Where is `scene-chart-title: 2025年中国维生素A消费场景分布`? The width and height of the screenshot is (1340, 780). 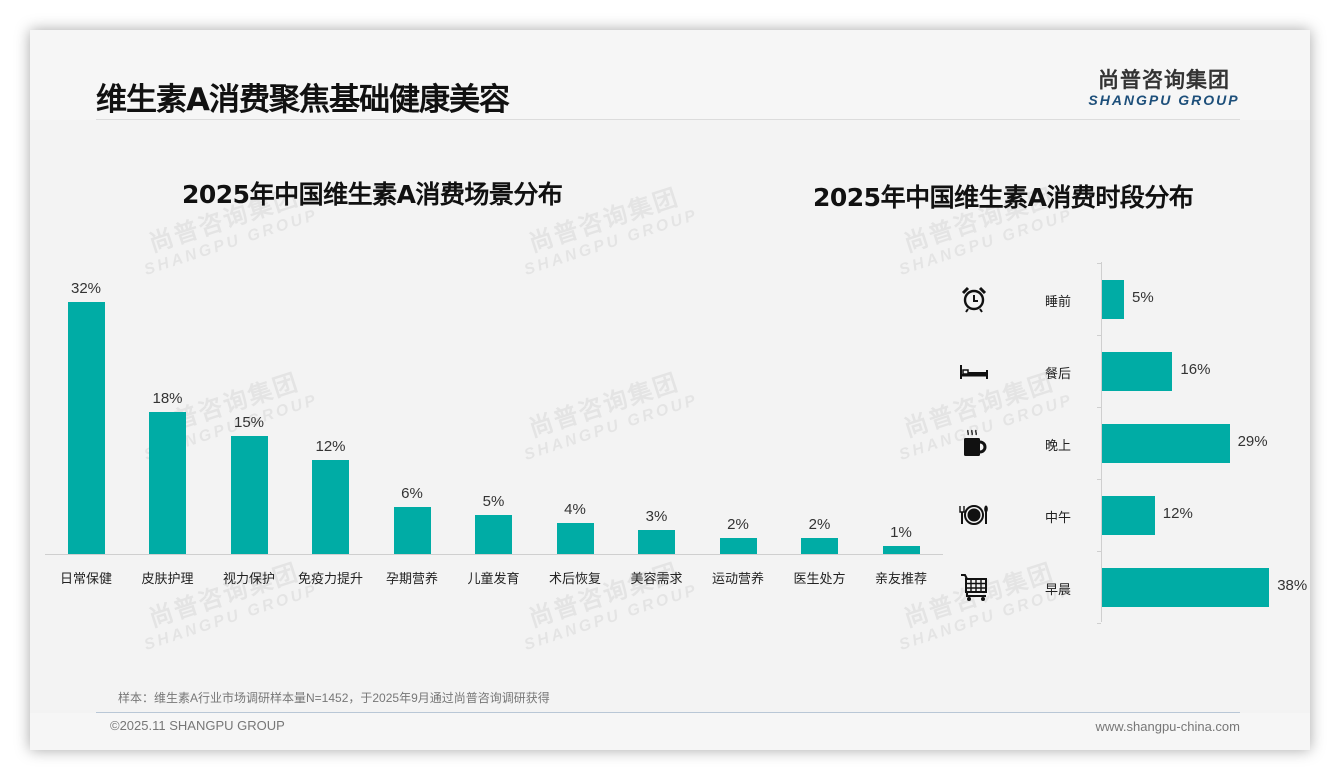
scene-chart-title: 2025年中国维生素A消费场景分布 is located at coordinates (372, 194).